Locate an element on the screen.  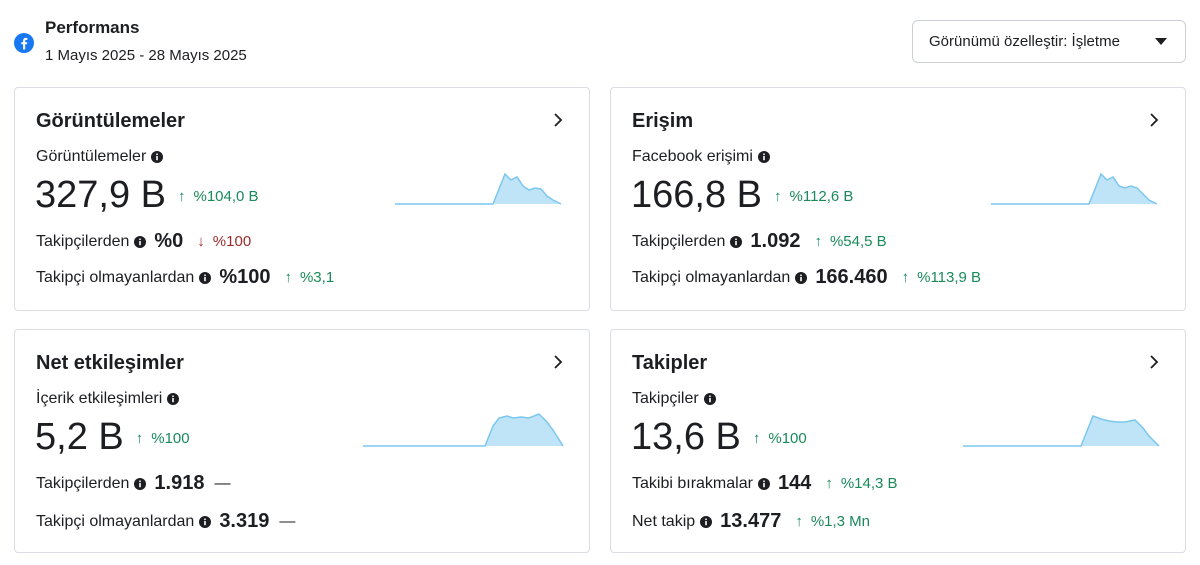
breakdown-row: Takibi bırakmalar 144 ↑ %14,3 B is located at coordinates (765, 483).